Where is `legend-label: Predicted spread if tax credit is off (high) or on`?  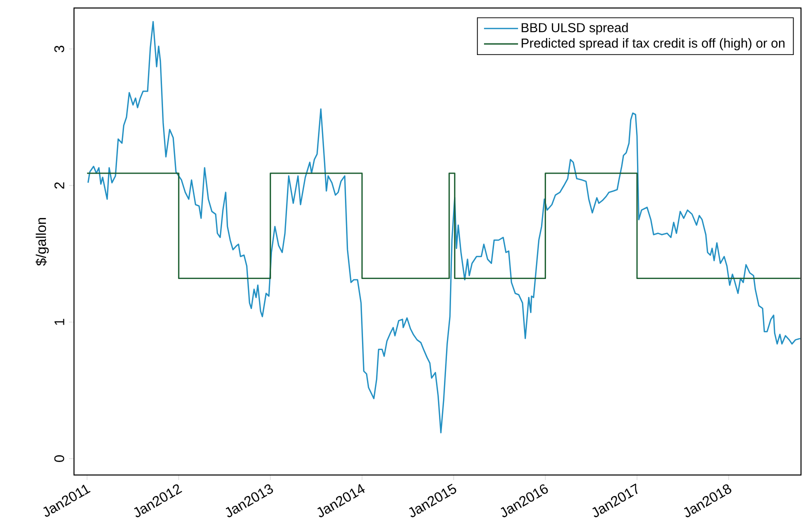
legend-label: Predicted spread if tax credit is off (high) or on is located at coordinates (653, 44).